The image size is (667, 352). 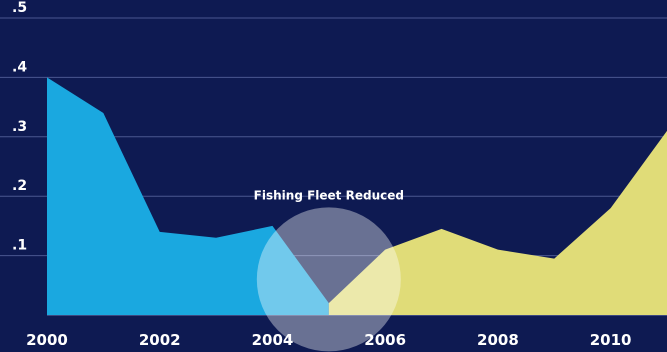 I want to click on y-tick-label: .3, so click(x=19, y=127).